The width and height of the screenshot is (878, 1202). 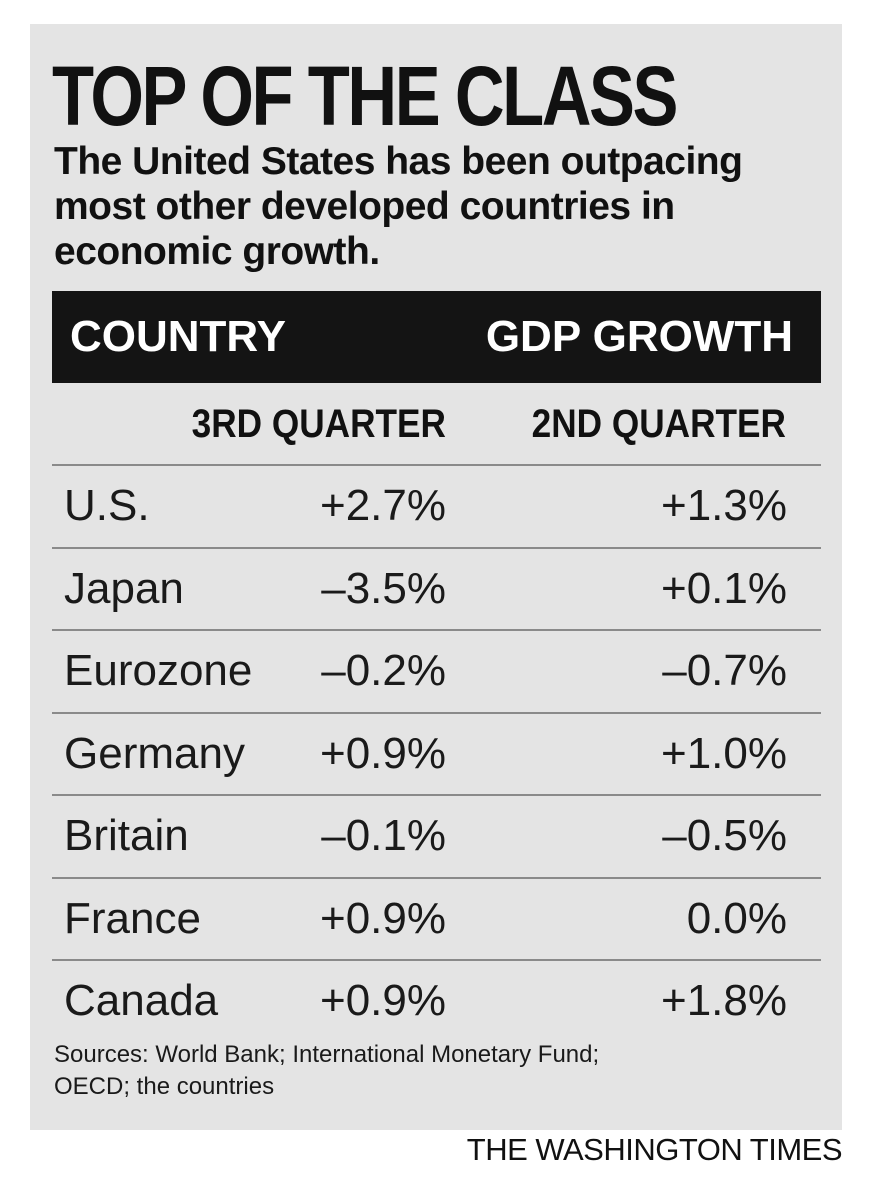 I want to click on table-row: France +0.9% 0.0%, so click(x=436, y=919).